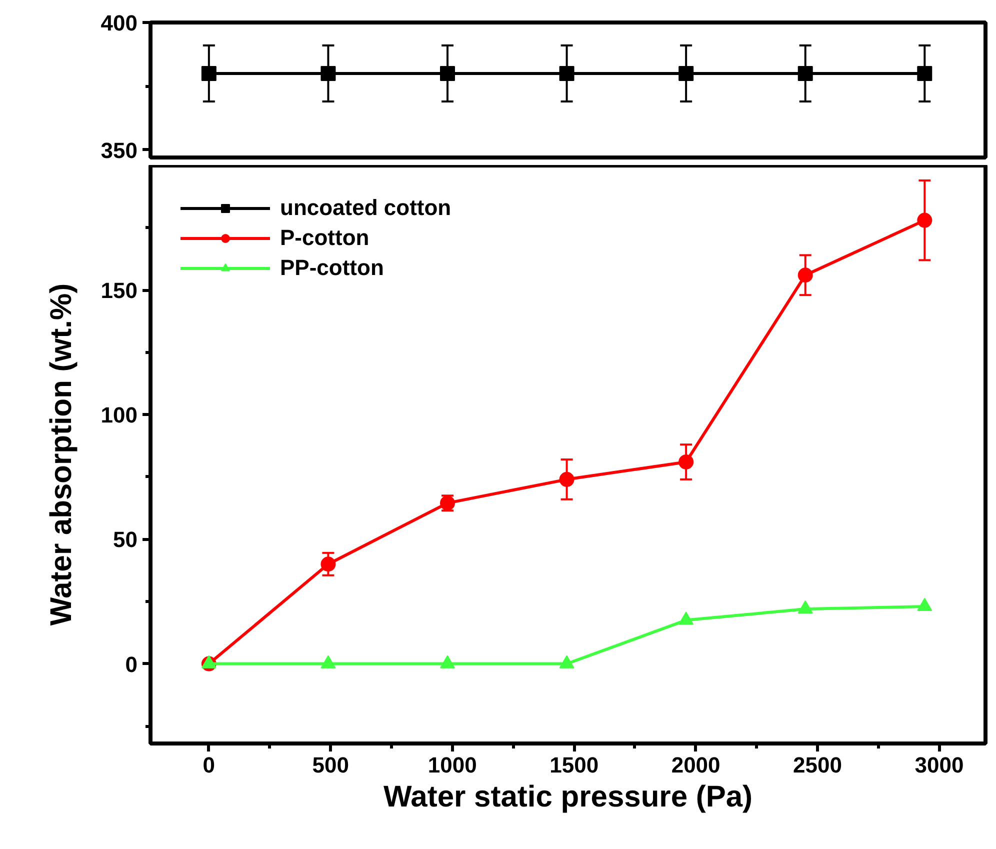 Image resolution: width=996 pixels, height=849 pixels. I want to click on x-tick-label: 0, so click(209, 765).